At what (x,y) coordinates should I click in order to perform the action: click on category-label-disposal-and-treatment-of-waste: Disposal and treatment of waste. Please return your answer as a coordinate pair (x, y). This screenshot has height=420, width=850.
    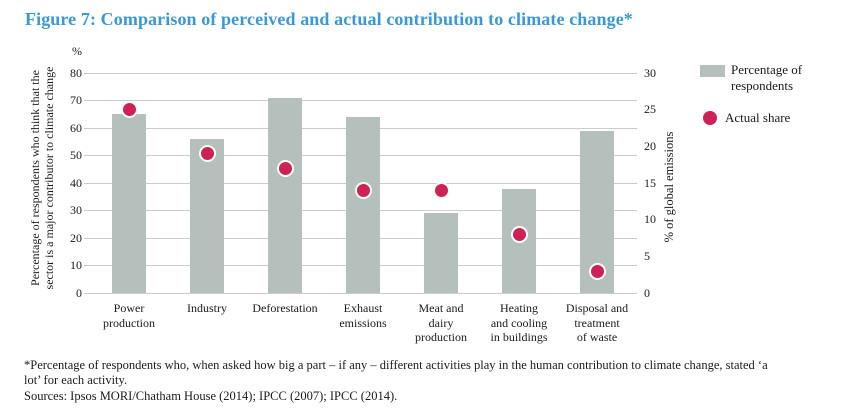
    Looking at the image, I should click on (597, 322).